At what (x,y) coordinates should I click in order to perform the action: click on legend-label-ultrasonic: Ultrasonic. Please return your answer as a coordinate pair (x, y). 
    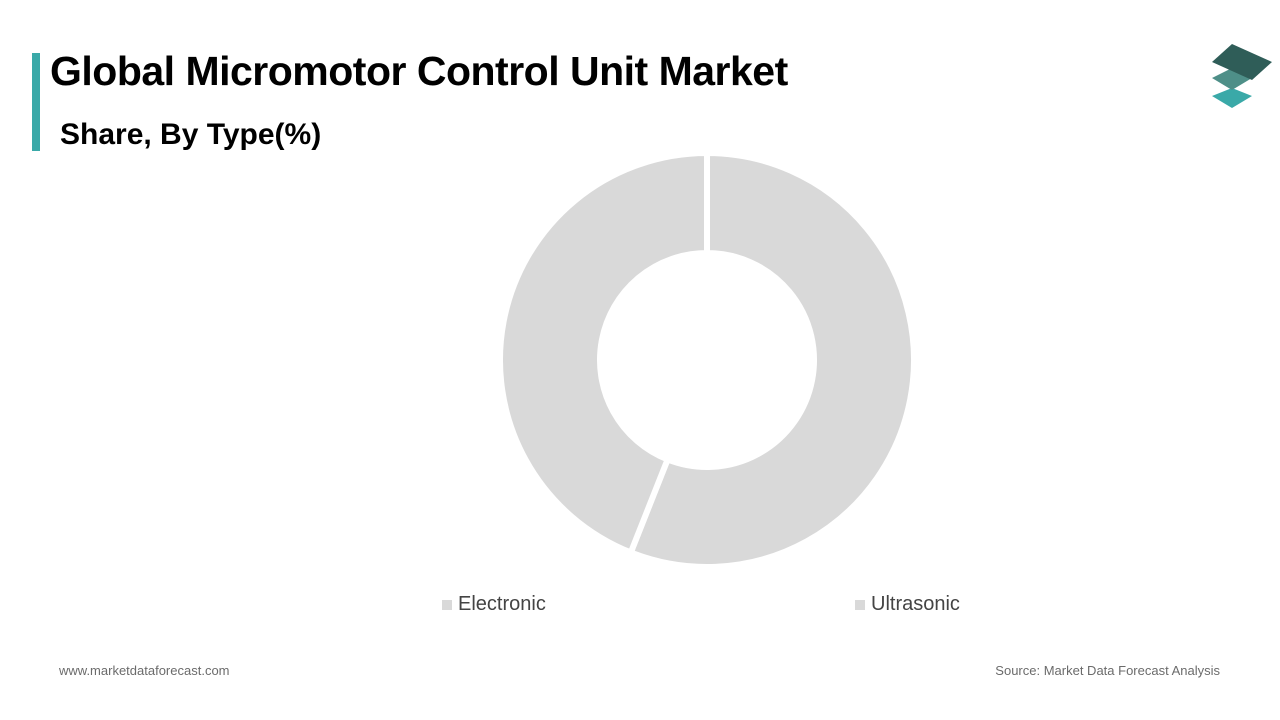
    Looking at the image, I should click on (915, 604).